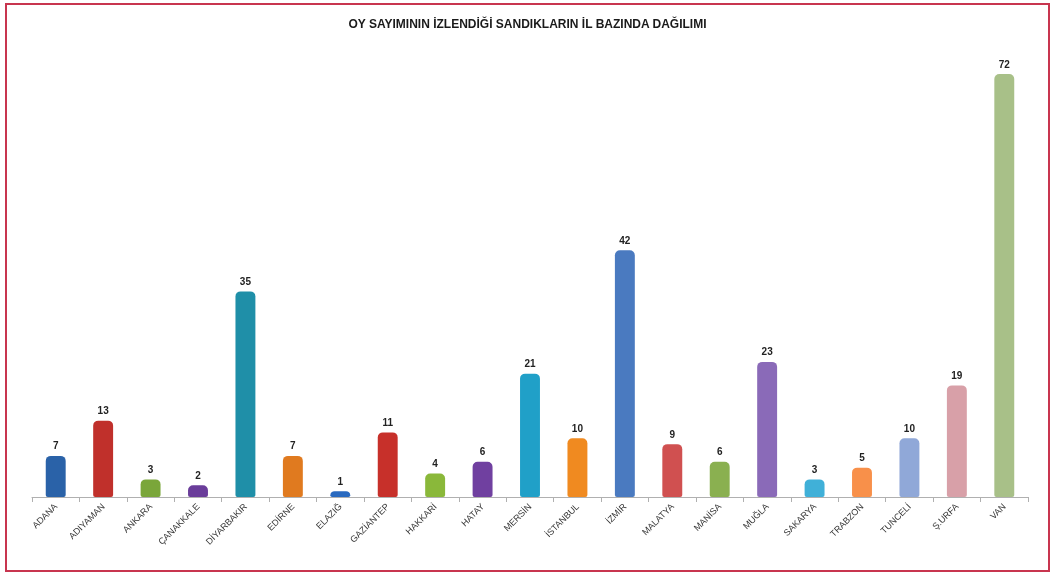  I want to click on chart-title: OY SAYIMININ İZLENDİĞİ SANDIKLARIN İL BAZINDA DAĞILIMI, so click(527, 23).